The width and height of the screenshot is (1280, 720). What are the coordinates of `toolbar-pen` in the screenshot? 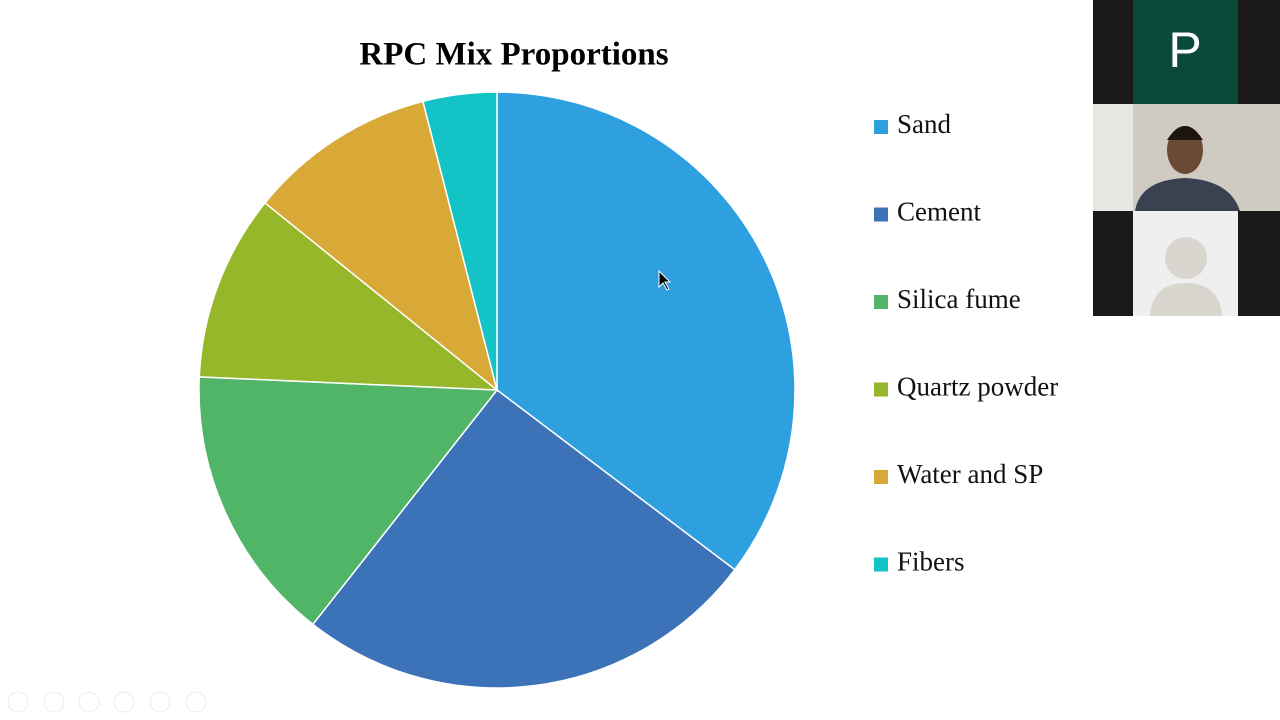 It's located at (89, 702).